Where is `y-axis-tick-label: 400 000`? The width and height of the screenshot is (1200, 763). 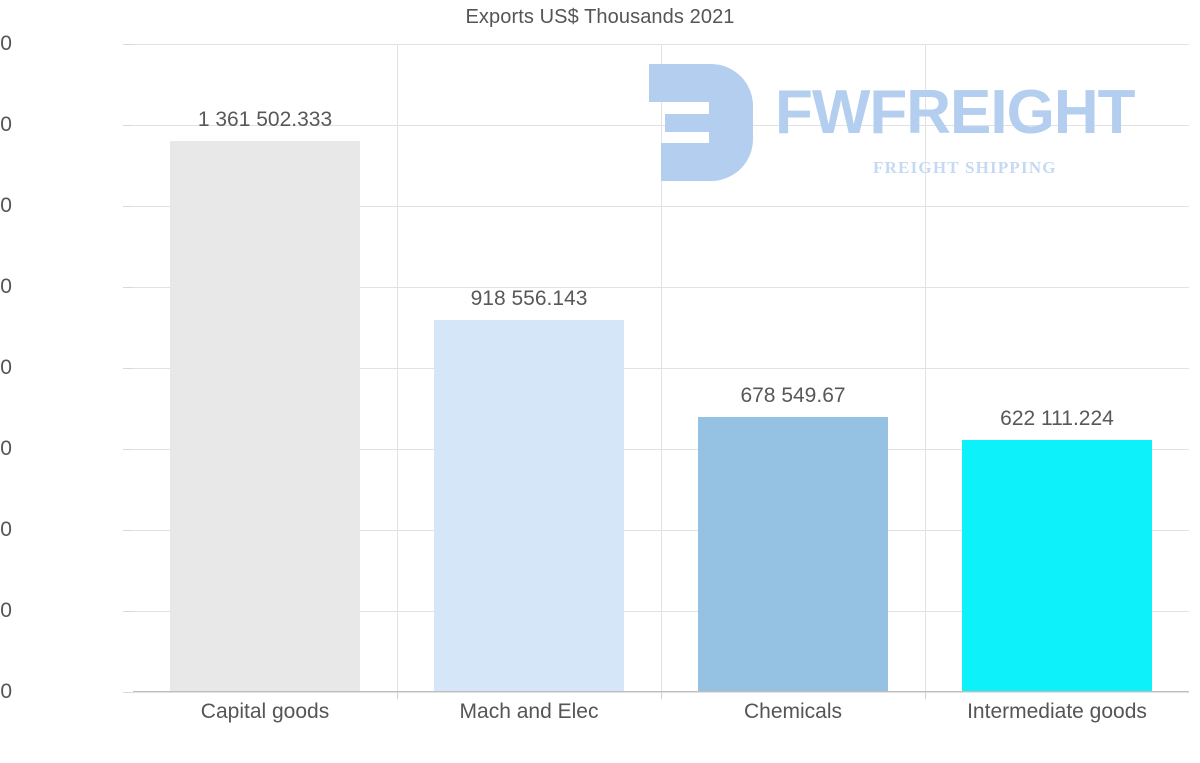
y-axis-tick-label: 400 000 is located at coordinates (6, 529).